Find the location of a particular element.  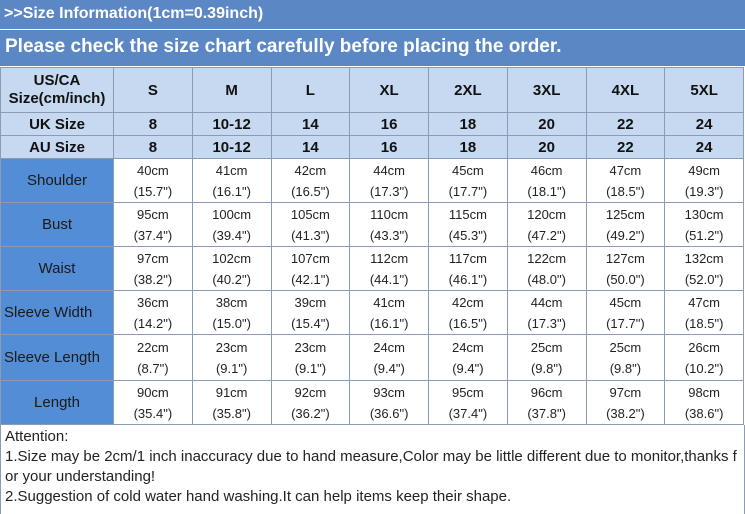

size-cell: 16 is located at coordinates (389, 147).